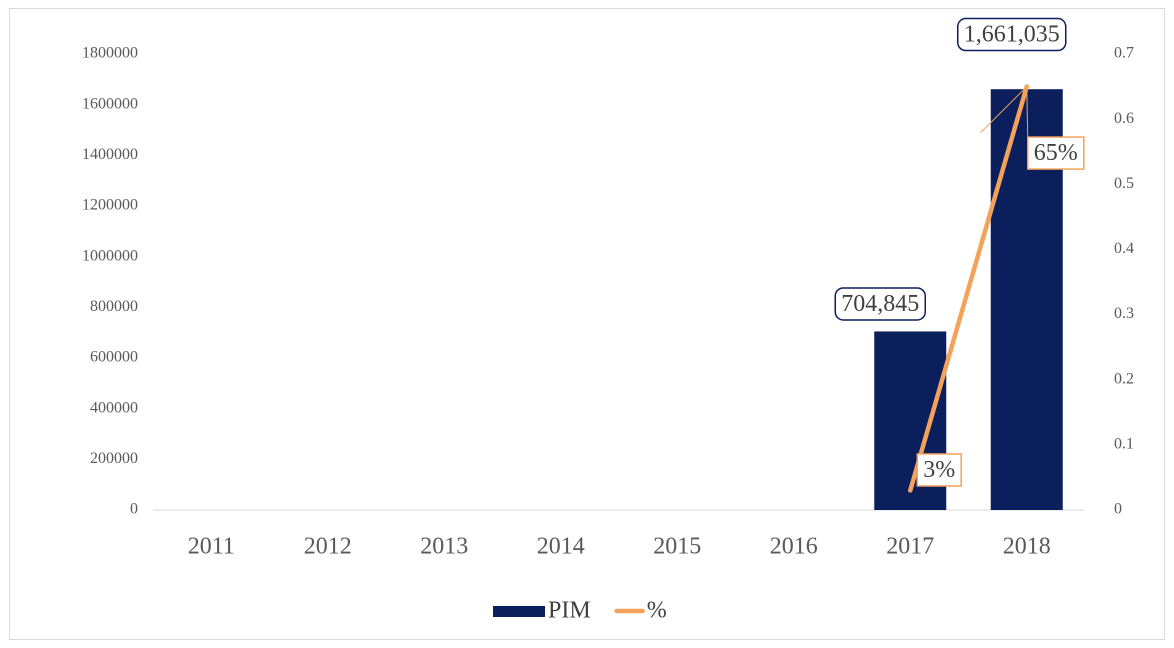 This screenshot has height=648, width=1174. I want to click on y2-tick-label: 0.4, so click(1124, 248).